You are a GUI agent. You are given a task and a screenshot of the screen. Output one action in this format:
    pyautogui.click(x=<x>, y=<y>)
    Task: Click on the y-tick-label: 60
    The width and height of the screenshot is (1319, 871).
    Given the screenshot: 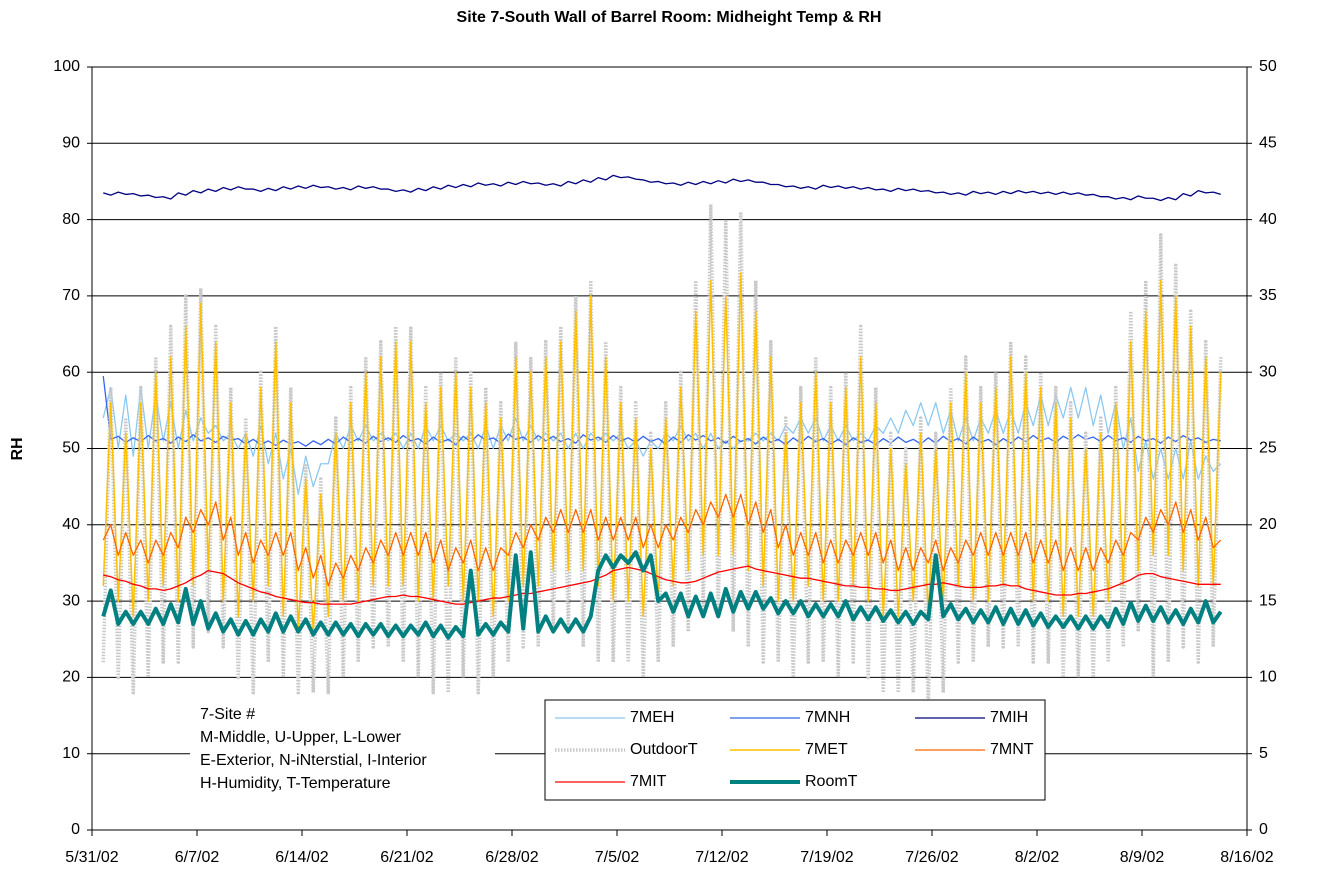 What is the action you would take?
    pyautogui.click(x=71, y=371)
    